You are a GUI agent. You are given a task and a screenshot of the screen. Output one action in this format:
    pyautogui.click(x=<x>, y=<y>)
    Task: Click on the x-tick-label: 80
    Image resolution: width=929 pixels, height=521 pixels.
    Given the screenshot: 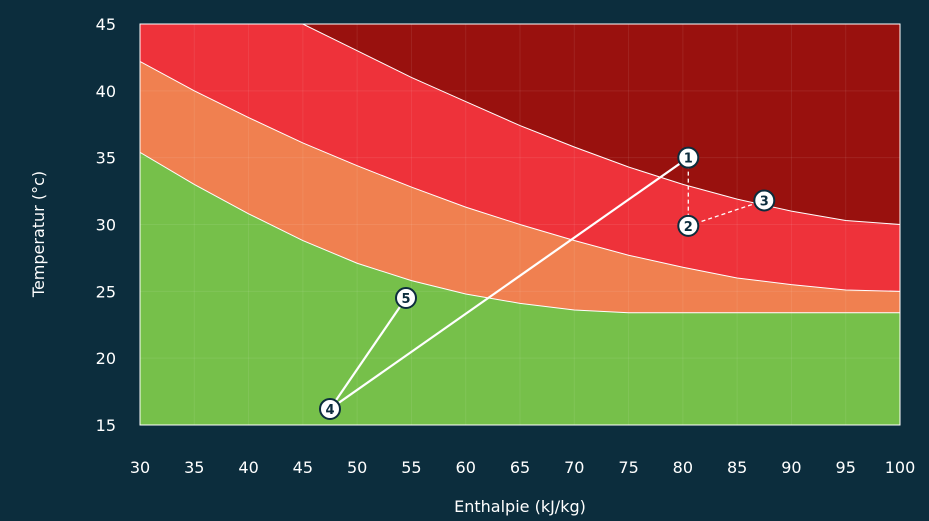 What is the action you would take?
    pyautogui.click(x=683, y=467)
    